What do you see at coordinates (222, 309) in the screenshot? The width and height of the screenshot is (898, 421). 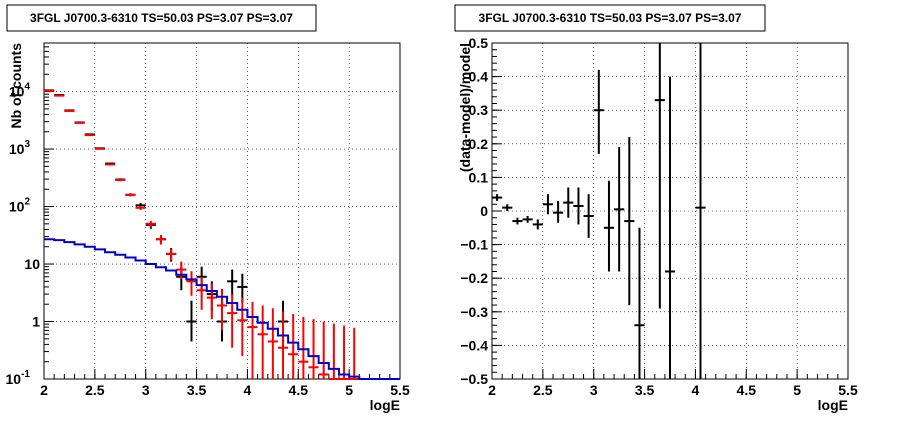 I see `model-step-line` at bounding box center [222, 309].